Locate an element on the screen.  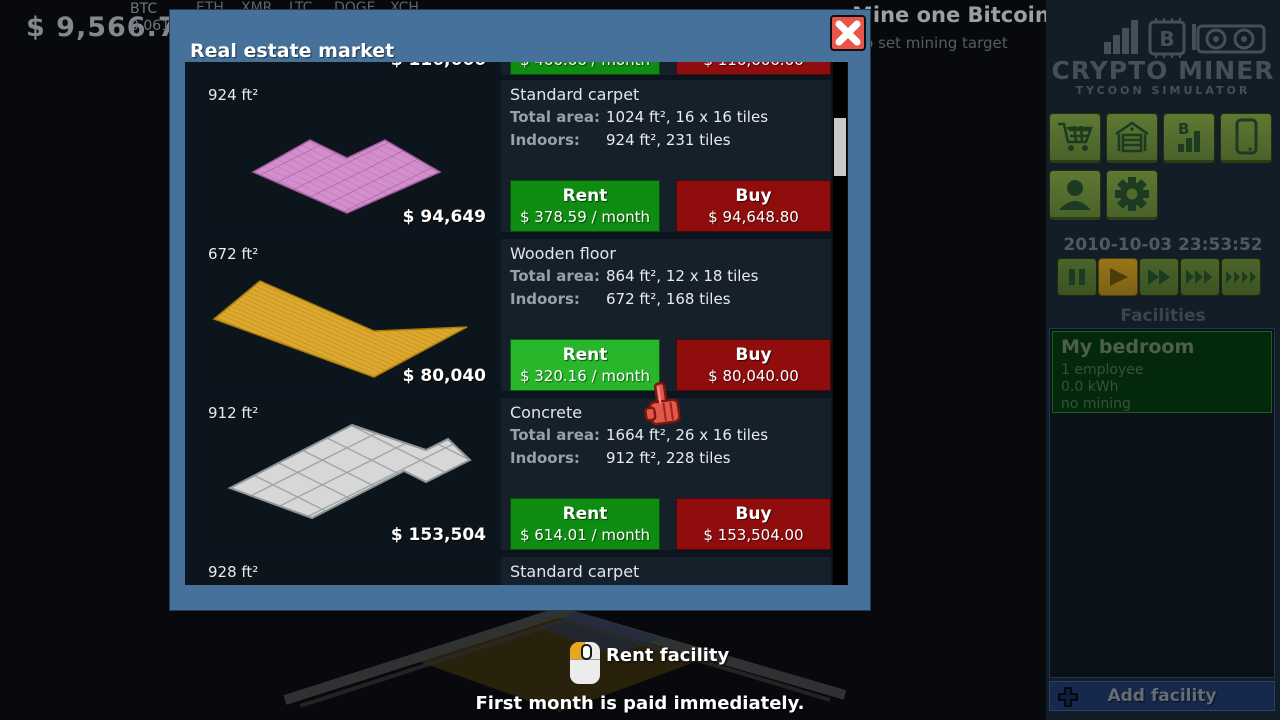
settings-button is located at coordinates (1132, 195).